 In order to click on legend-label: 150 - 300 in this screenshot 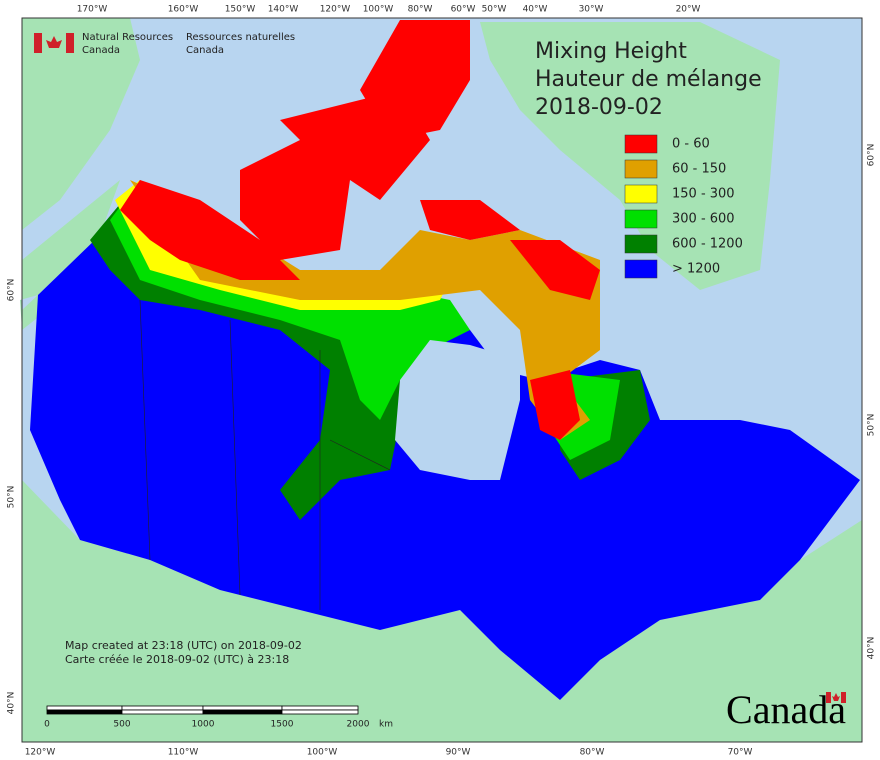, I will do `click(703, 194)`.